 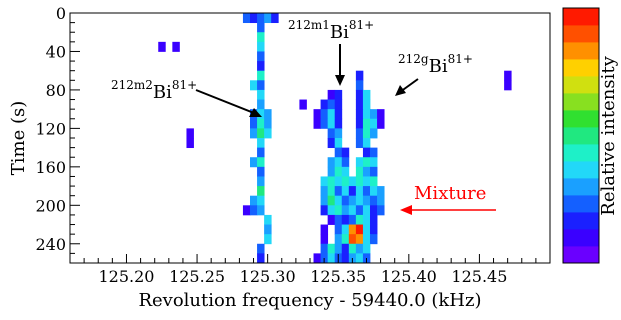 I want to click on y-tick-label: 120, so click(x=50, y=128).